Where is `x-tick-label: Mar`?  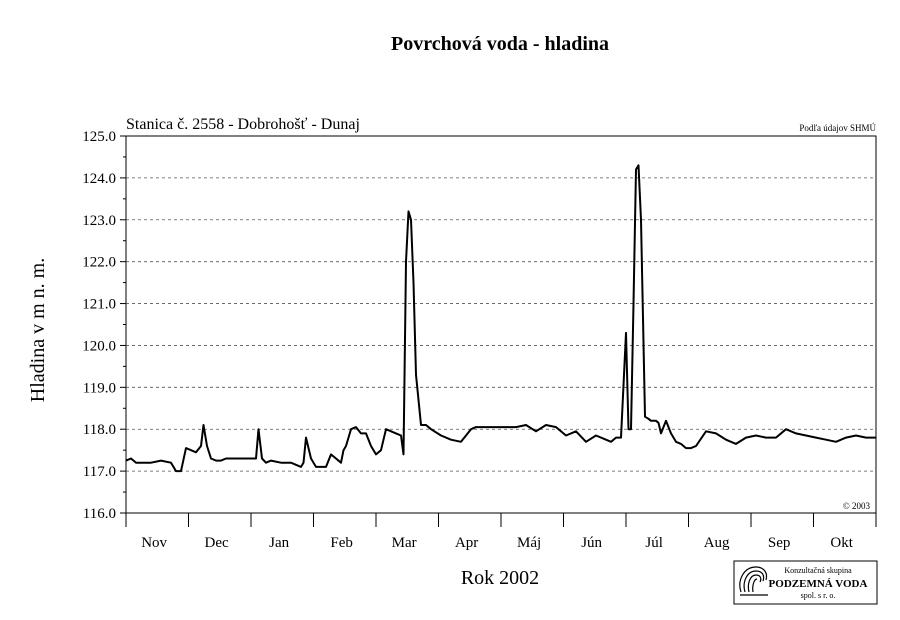
x-tick-label: Mar is located at coordinates (404, 543).